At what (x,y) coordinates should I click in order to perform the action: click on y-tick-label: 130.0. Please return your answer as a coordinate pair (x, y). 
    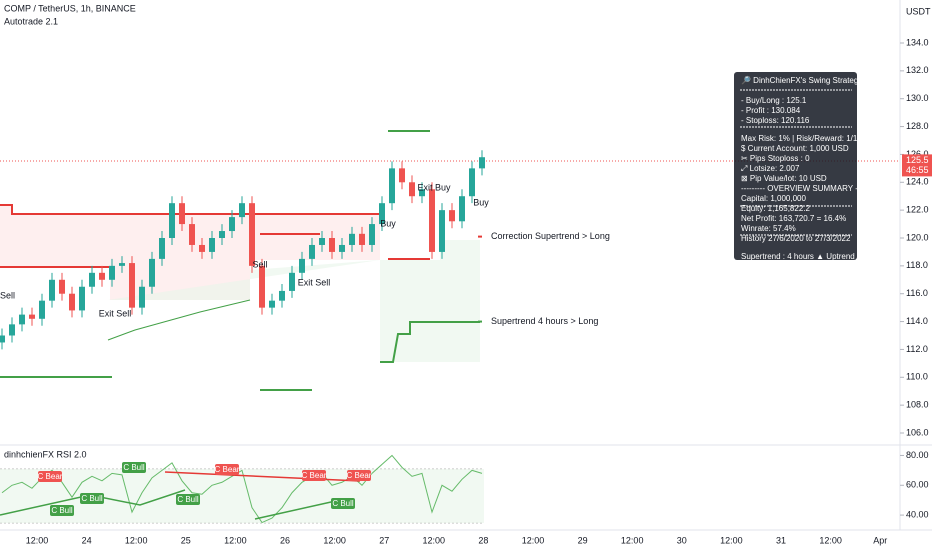
    Looking at the image, I should click on (917, 98).